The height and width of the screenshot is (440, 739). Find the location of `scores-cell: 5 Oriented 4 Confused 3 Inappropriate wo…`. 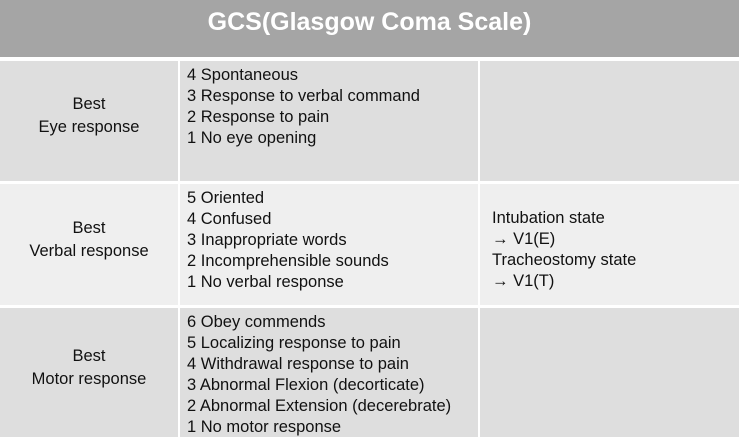

scores-cell: 5 Oriented 4 Confused 3 Inappropriate wo… is located at coordinates (329, 244).